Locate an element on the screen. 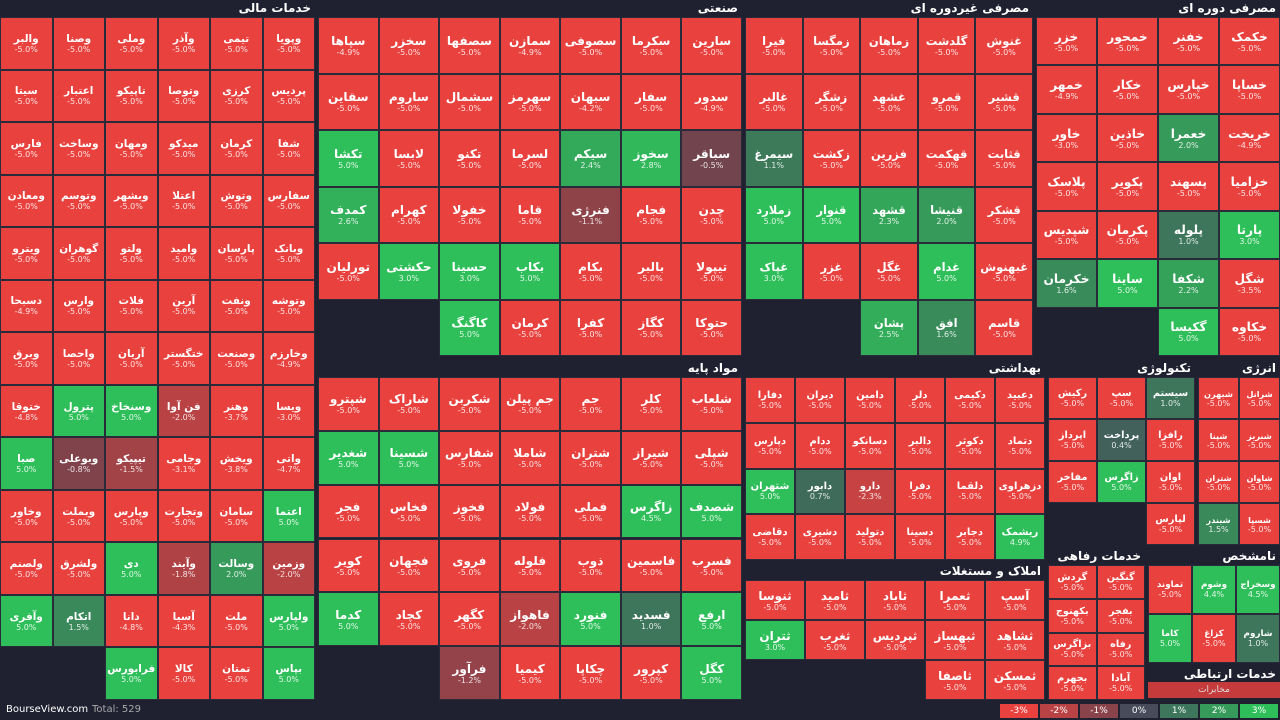 Image resolution: width=1280 pixels, height=720 pixels. stock-tile: لسرما -5.0% is located at coordinates (530, 158).